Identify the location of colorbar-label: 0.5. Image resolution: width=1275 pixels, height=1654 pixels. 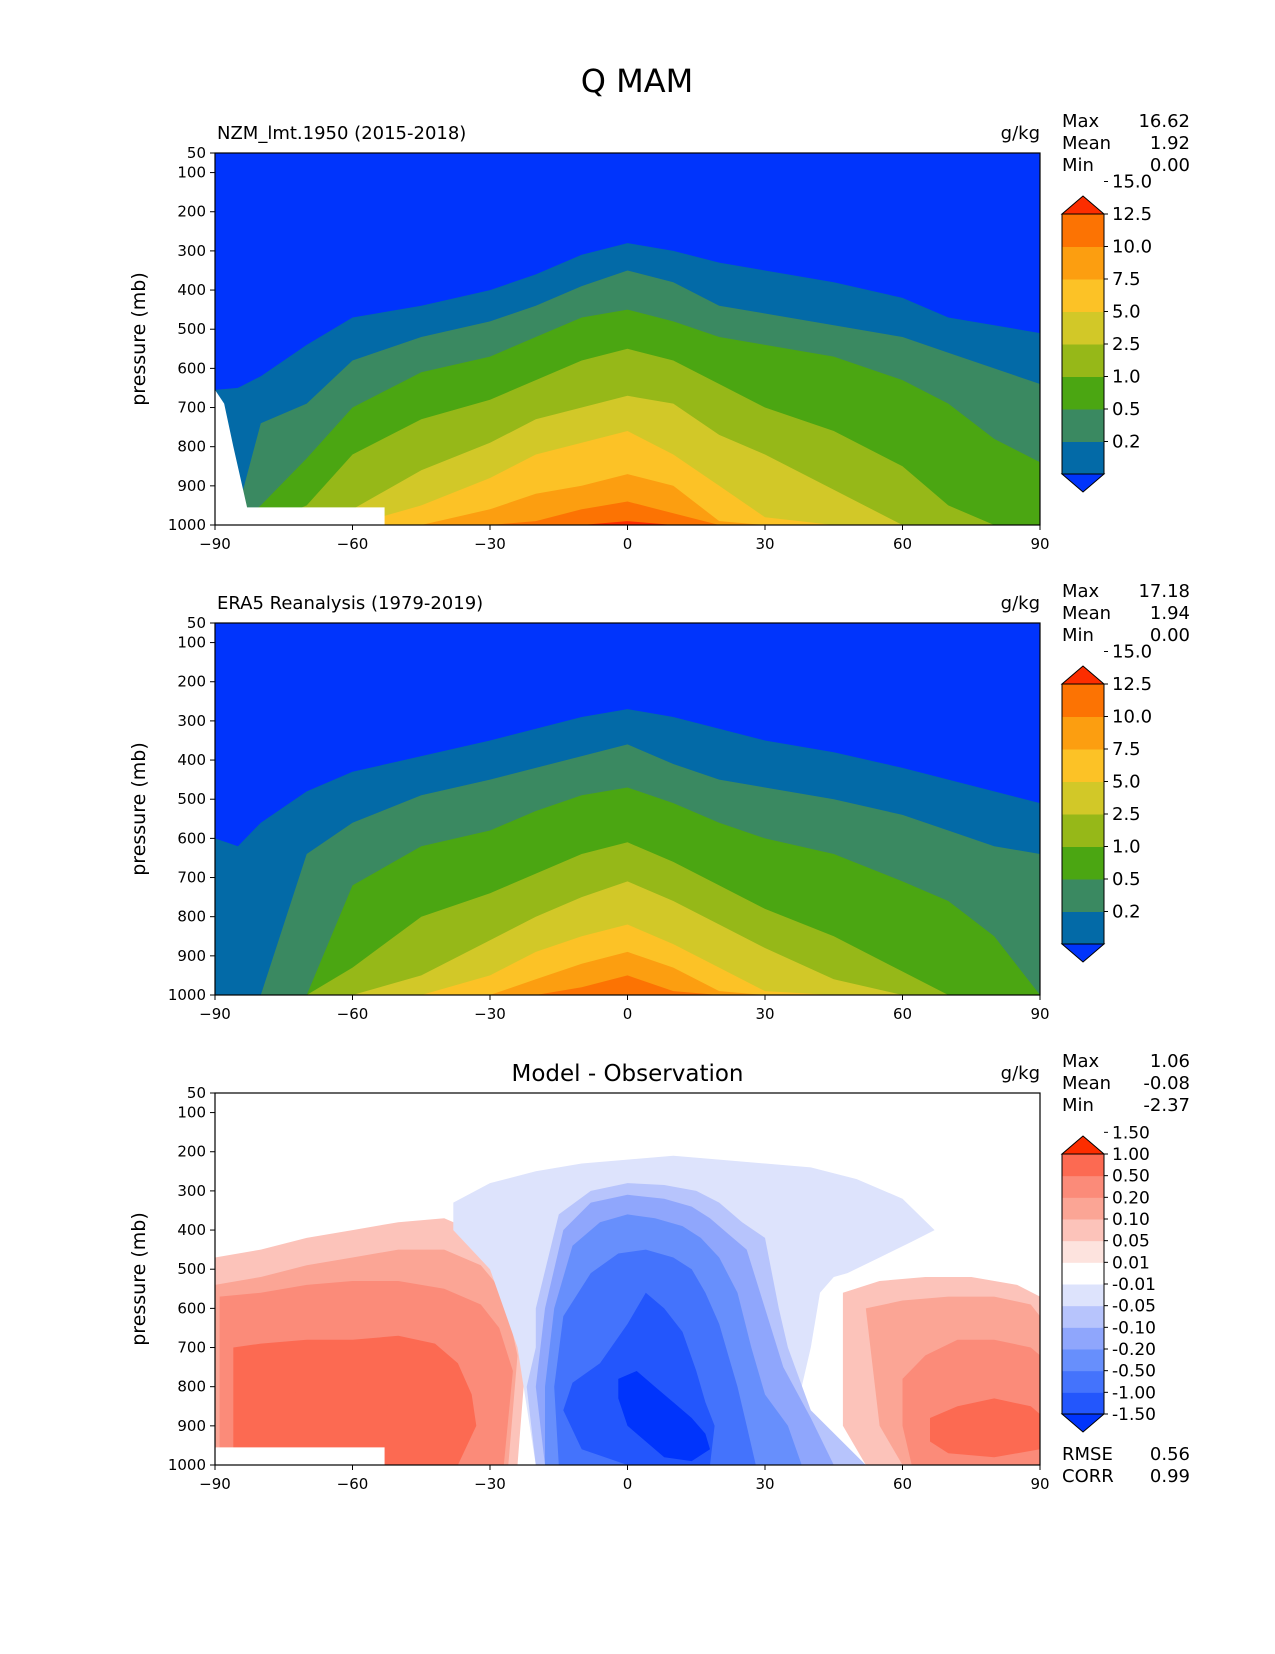
(1126, 879).